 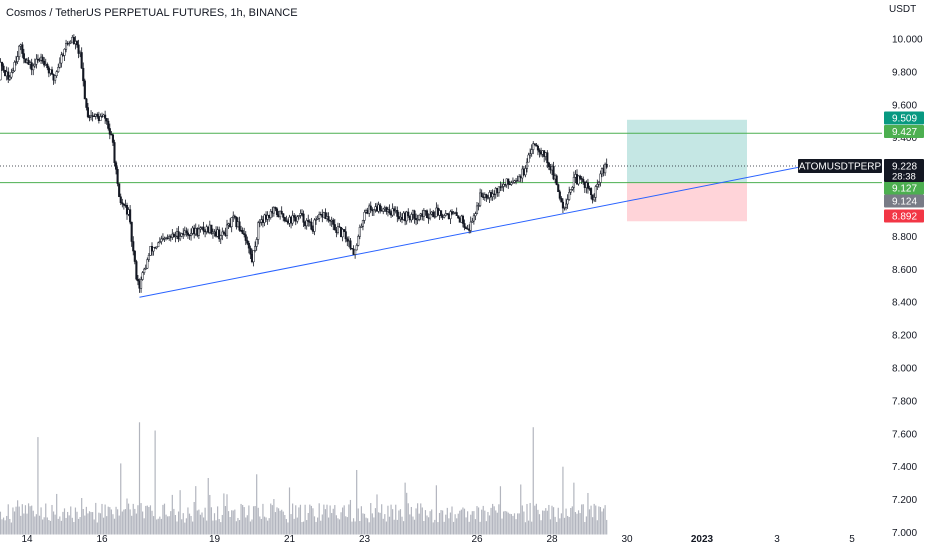 I want to click on position-zones, so click(x=687, y=170).